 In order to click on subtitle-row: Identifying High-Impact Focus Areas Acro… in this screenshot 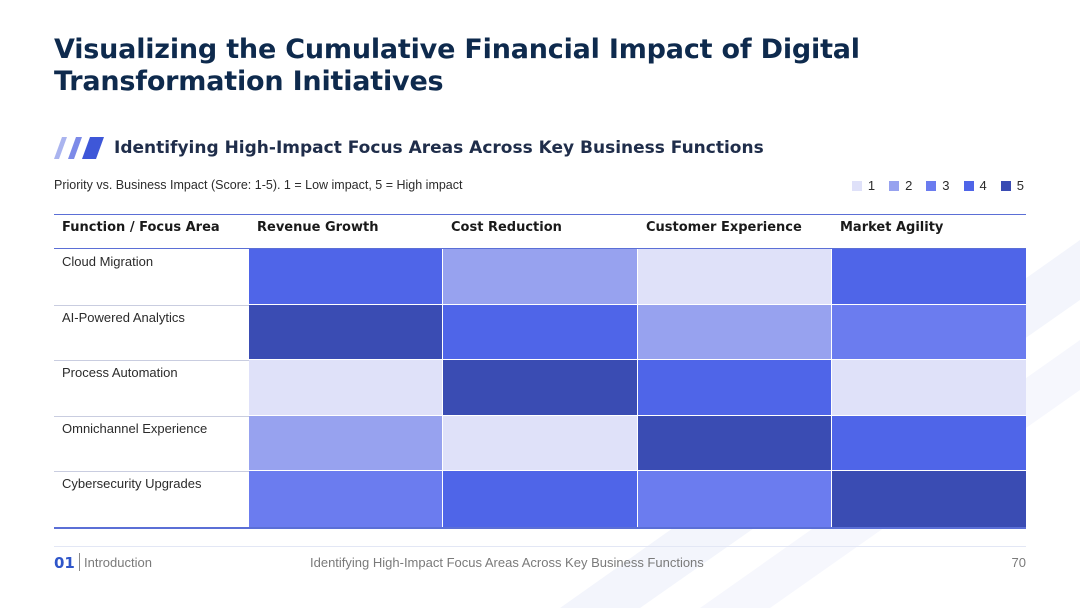, I will do `click(409, 148)`.